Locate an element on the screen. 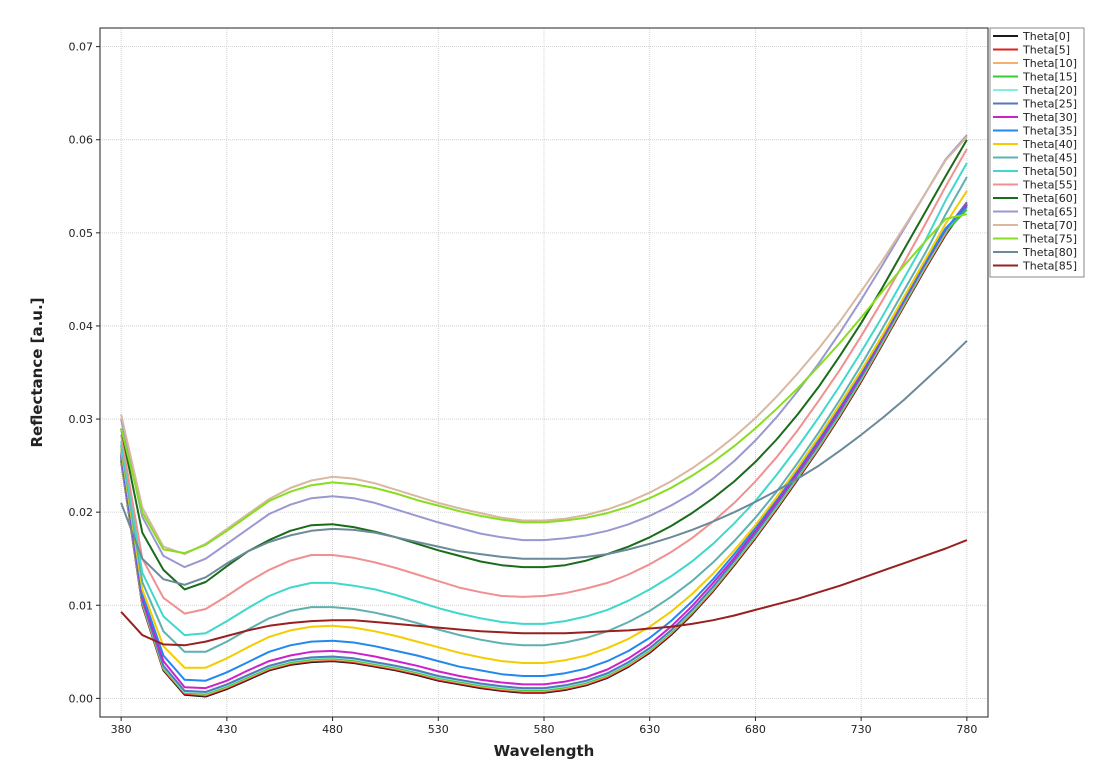  legend-label: Theta[85] is located at coordinates (1049, 266).